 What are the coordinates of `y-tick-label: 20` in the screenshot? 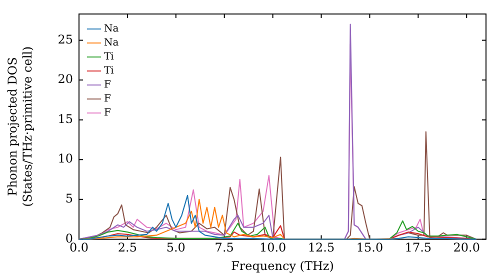 It's located at (65, 79).